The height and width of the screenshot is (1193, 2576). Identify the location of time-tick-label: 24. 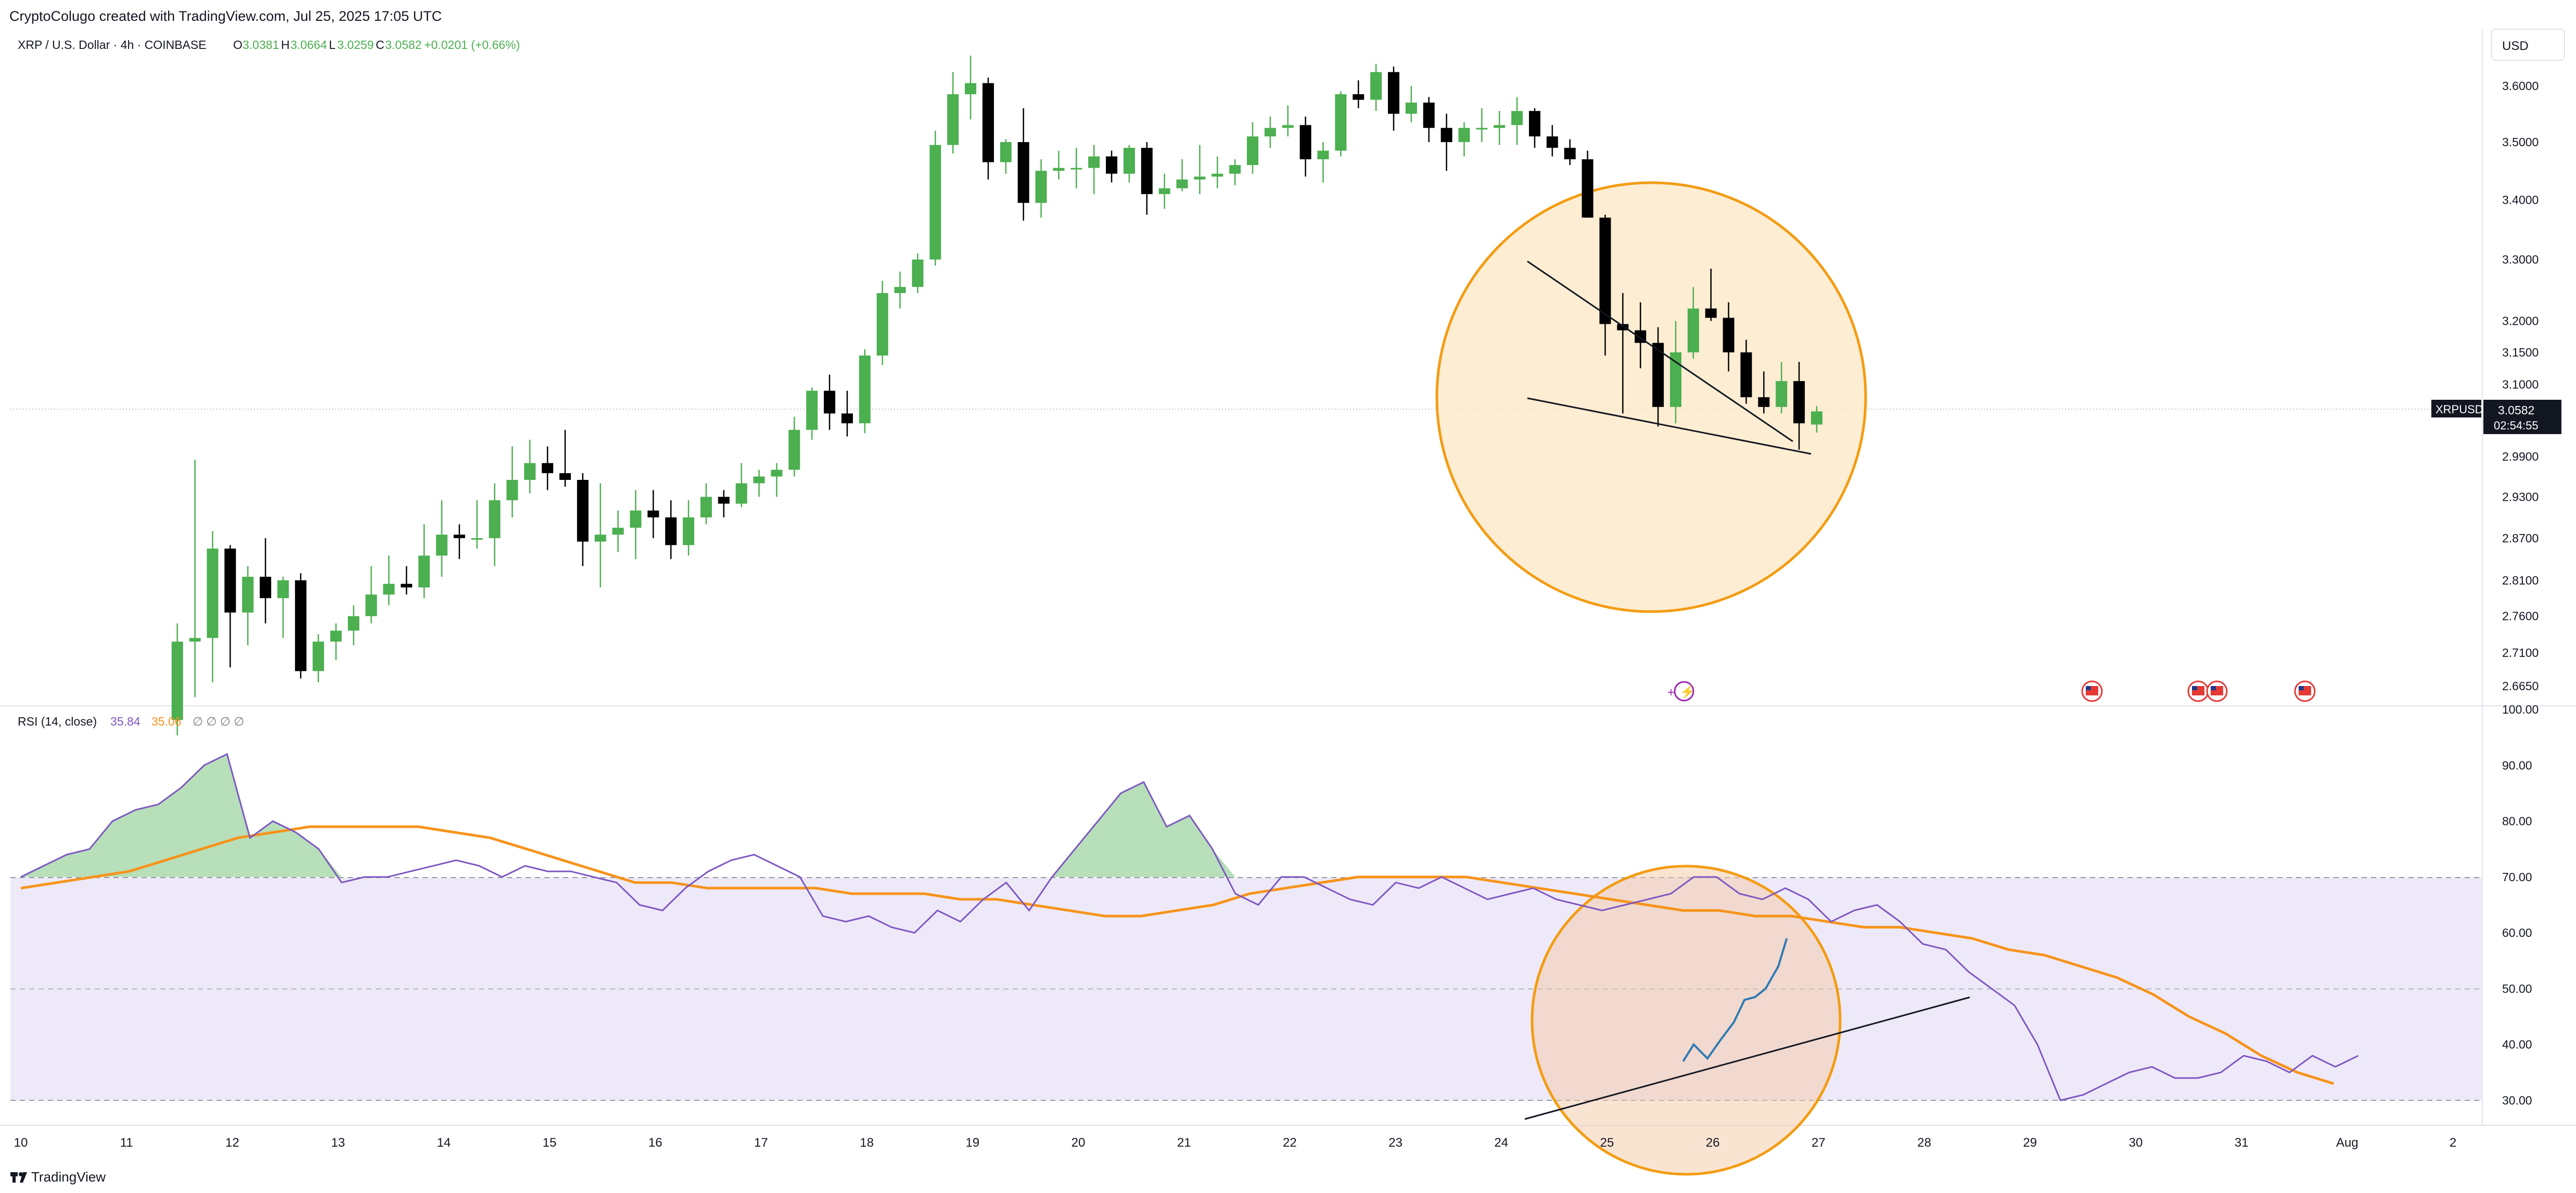
(1501, 1143).